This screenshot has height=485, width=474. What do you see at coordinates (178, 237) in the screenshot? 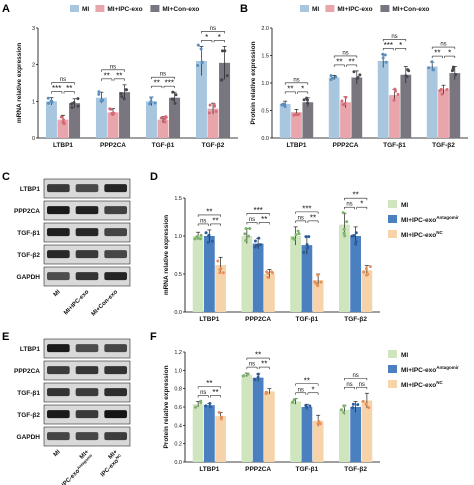
I see `y-tick-label: 1.0` at bounding box center [178, 237].